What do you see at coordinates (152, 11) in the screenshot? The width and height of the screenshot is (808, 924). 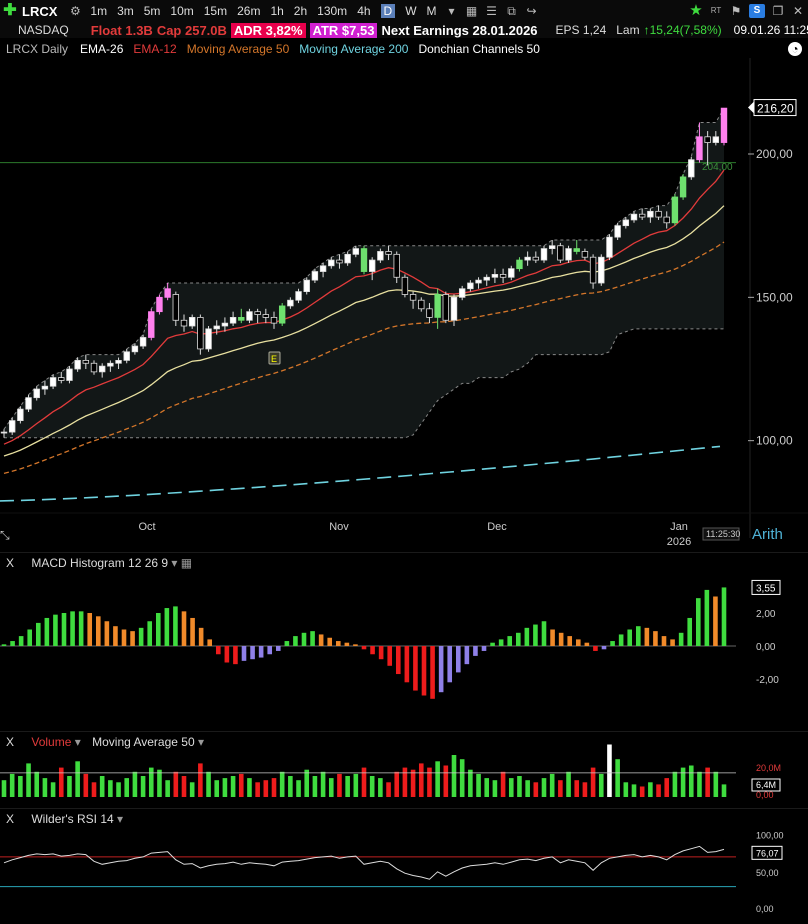 I see `timeframe-5m: 5m` at bounding box center [152, 11].